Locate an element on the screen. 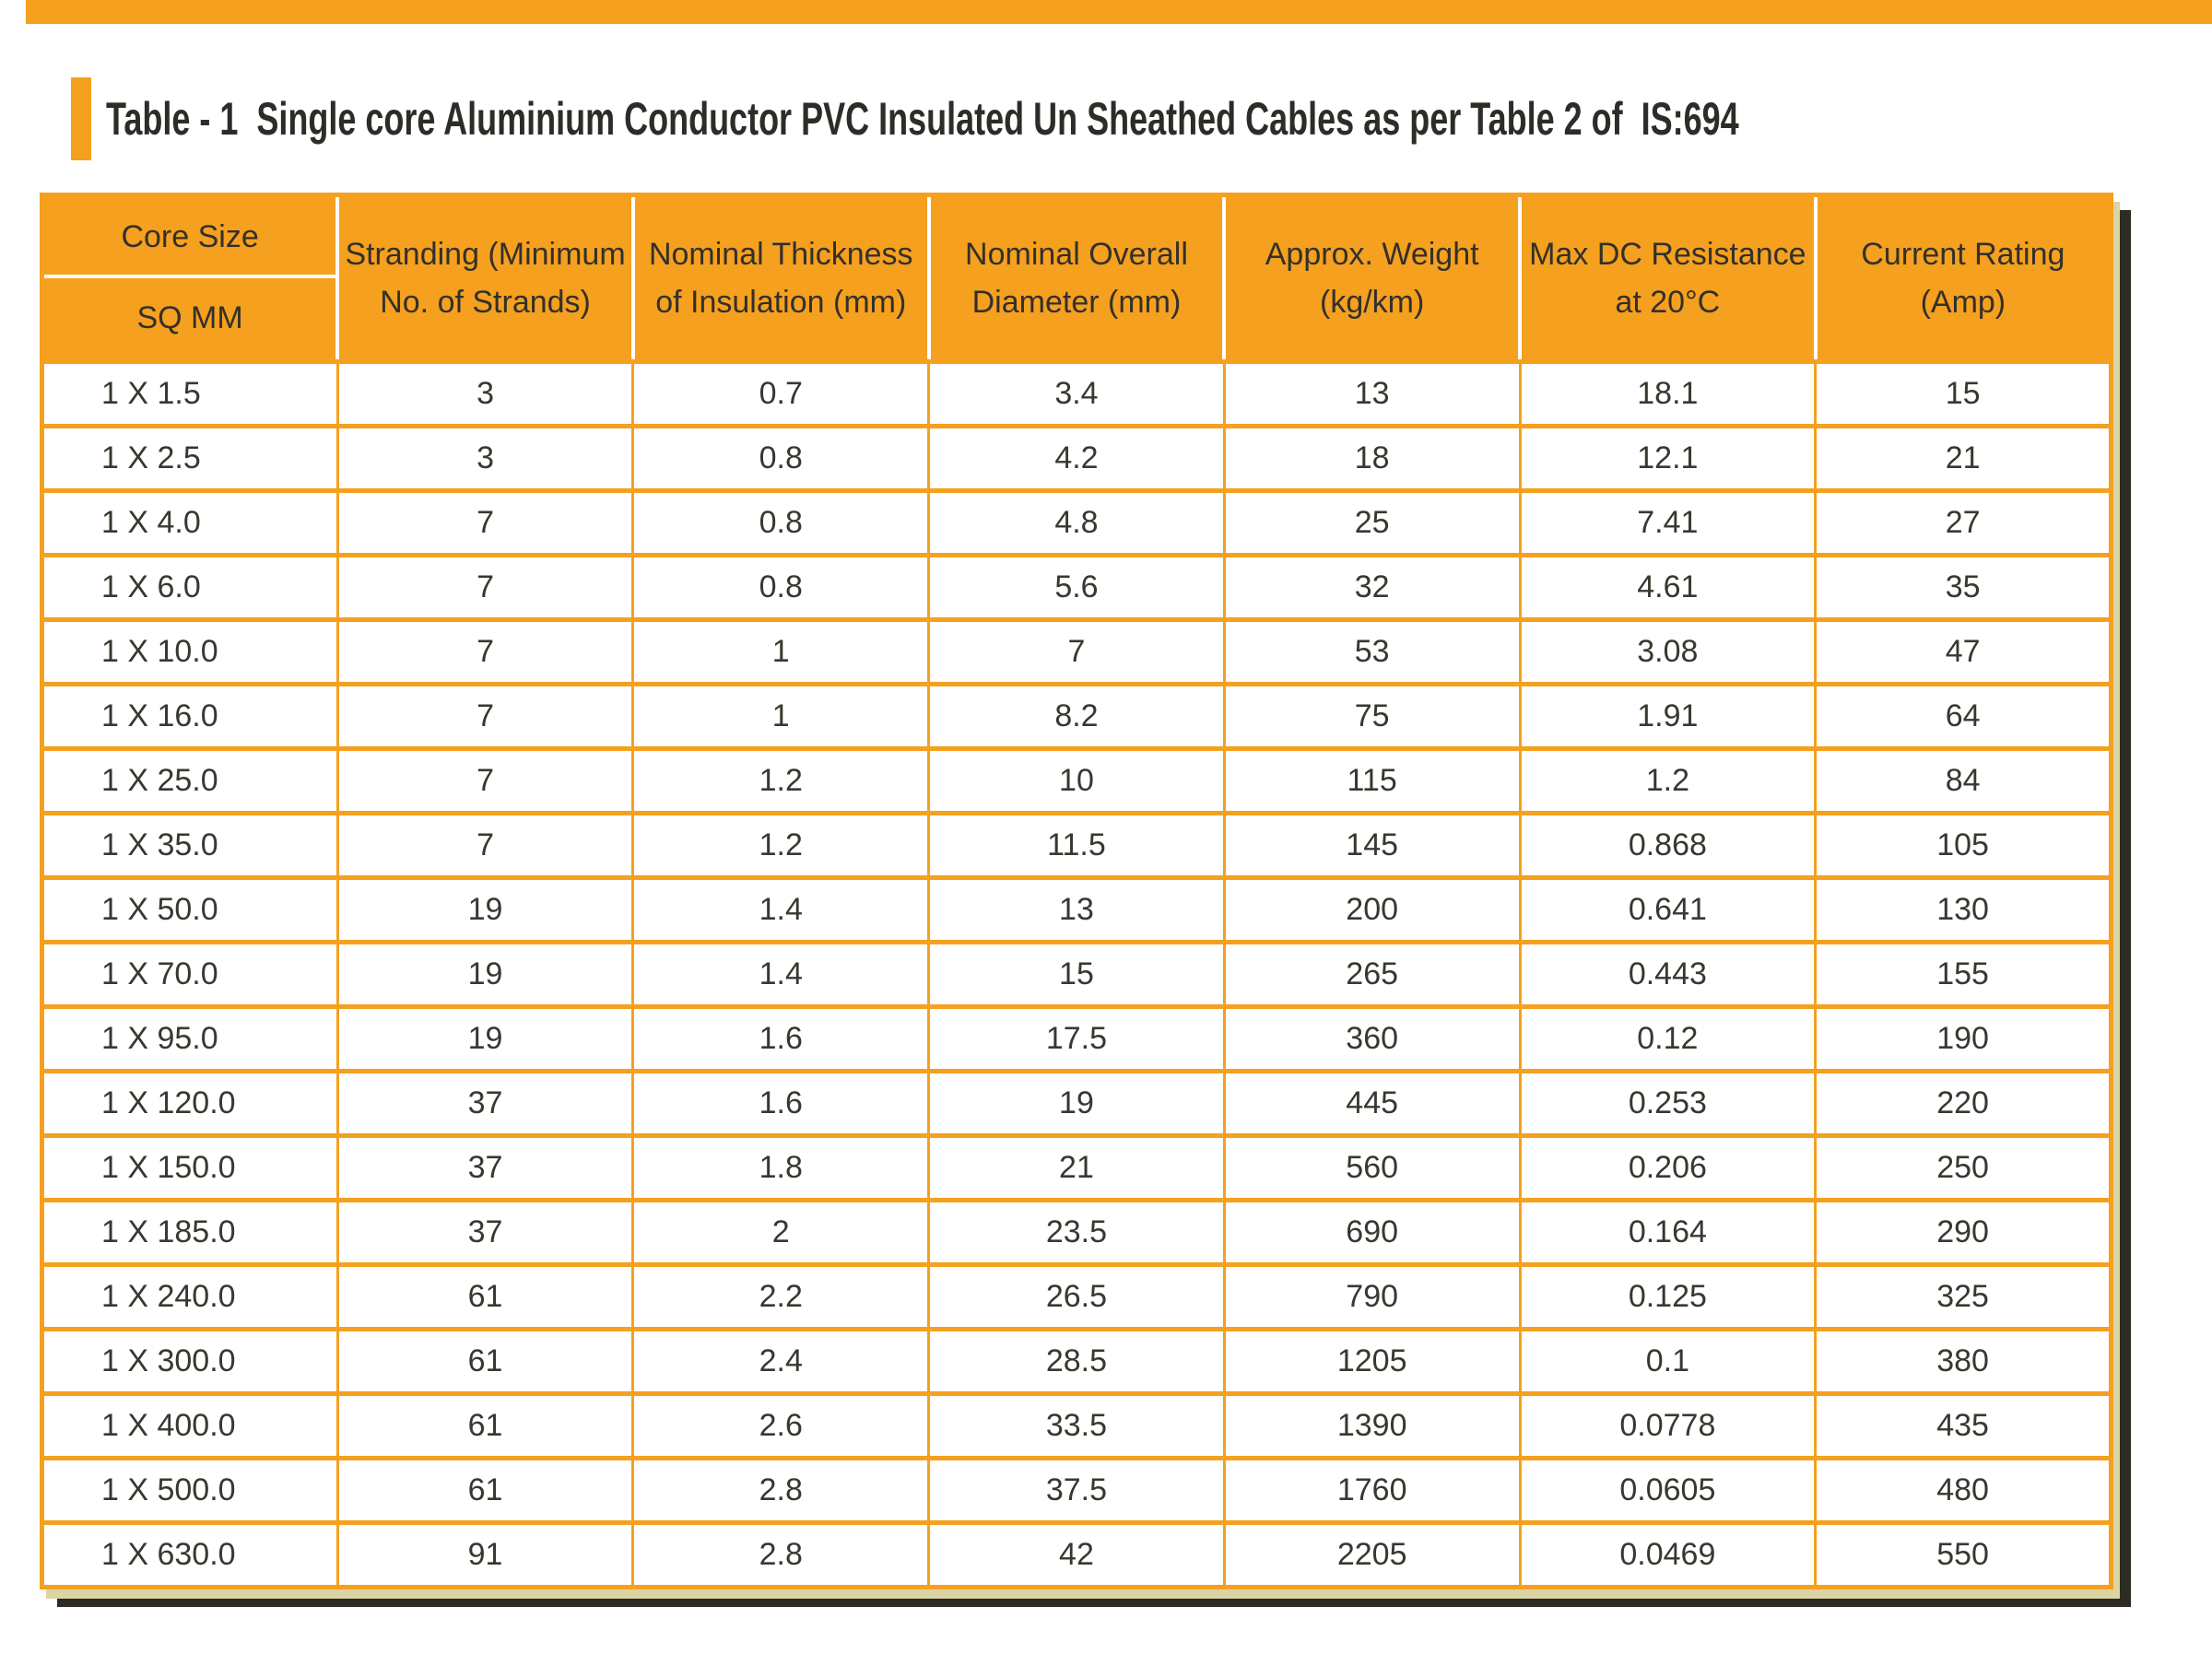  cell-value: 2 is located at coordinates (781, 1231).